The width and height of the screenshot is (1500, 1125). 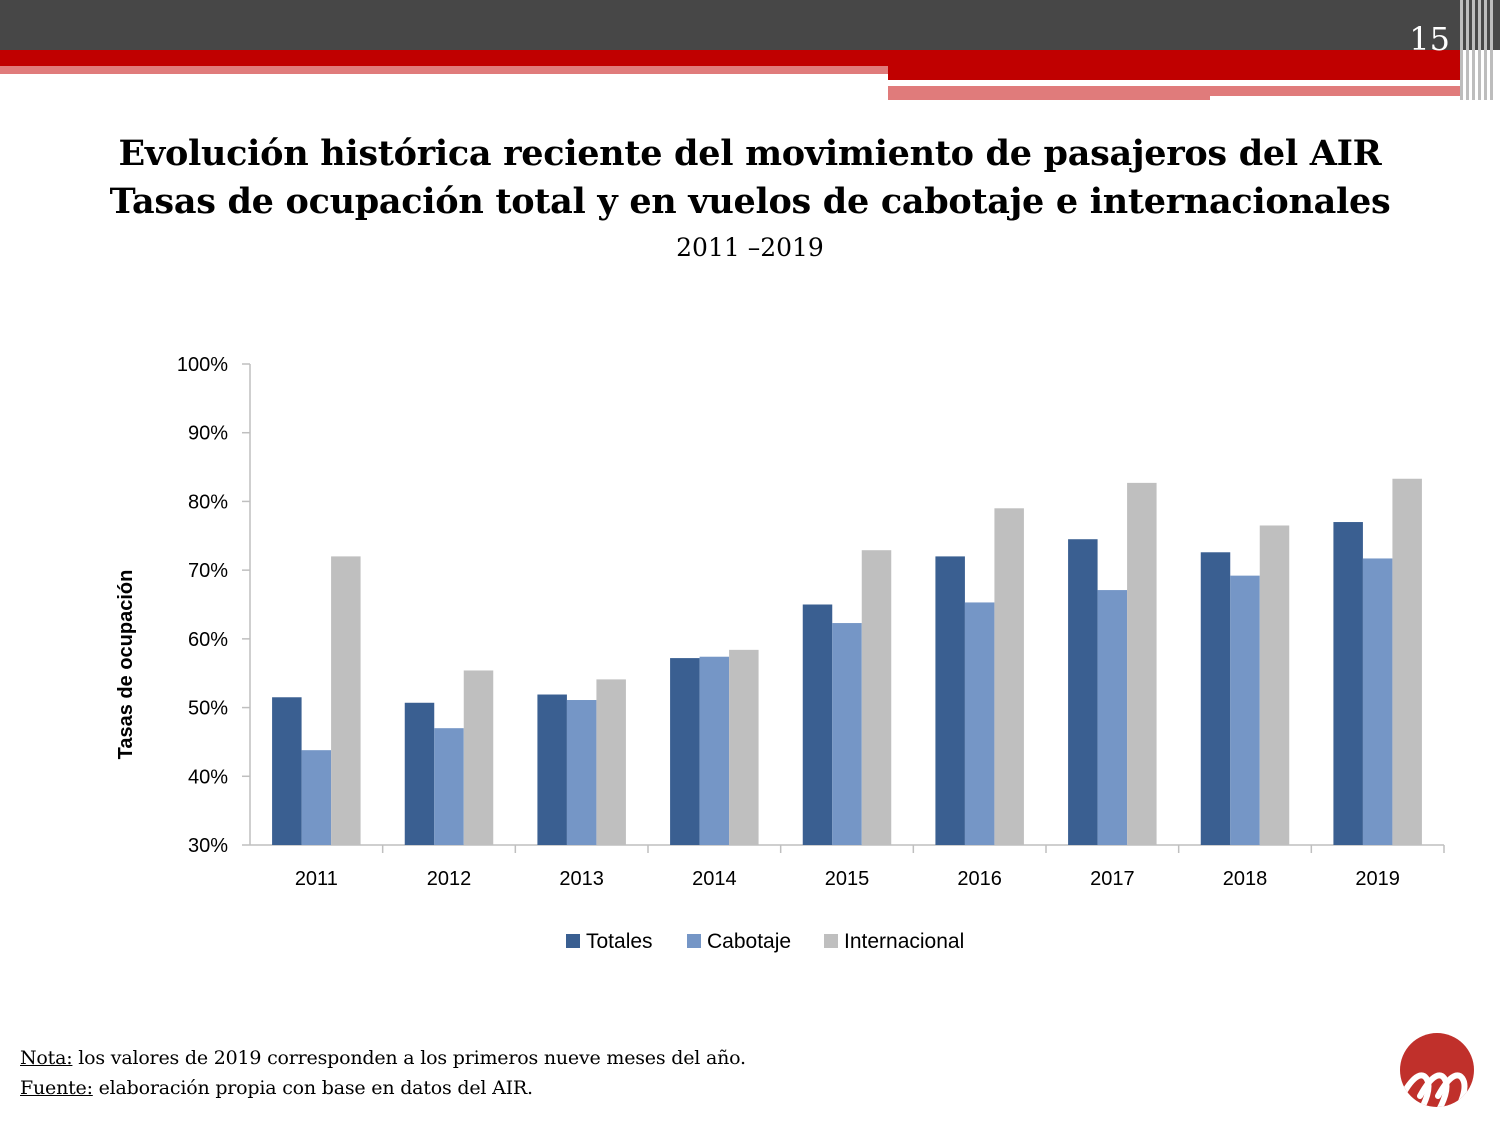 What do you see at coordinates (1377, 879) in the screenshot?
I see `x-tick-label: 2019` at bounding box center [1377, 879].